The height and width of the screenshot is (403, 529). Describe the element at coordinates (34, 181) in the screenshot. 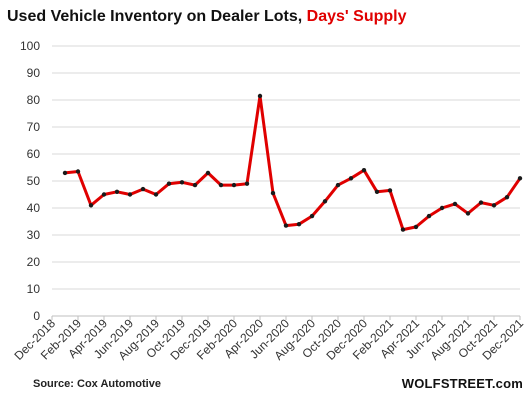

I see `y-tick-label: 50` at that location.